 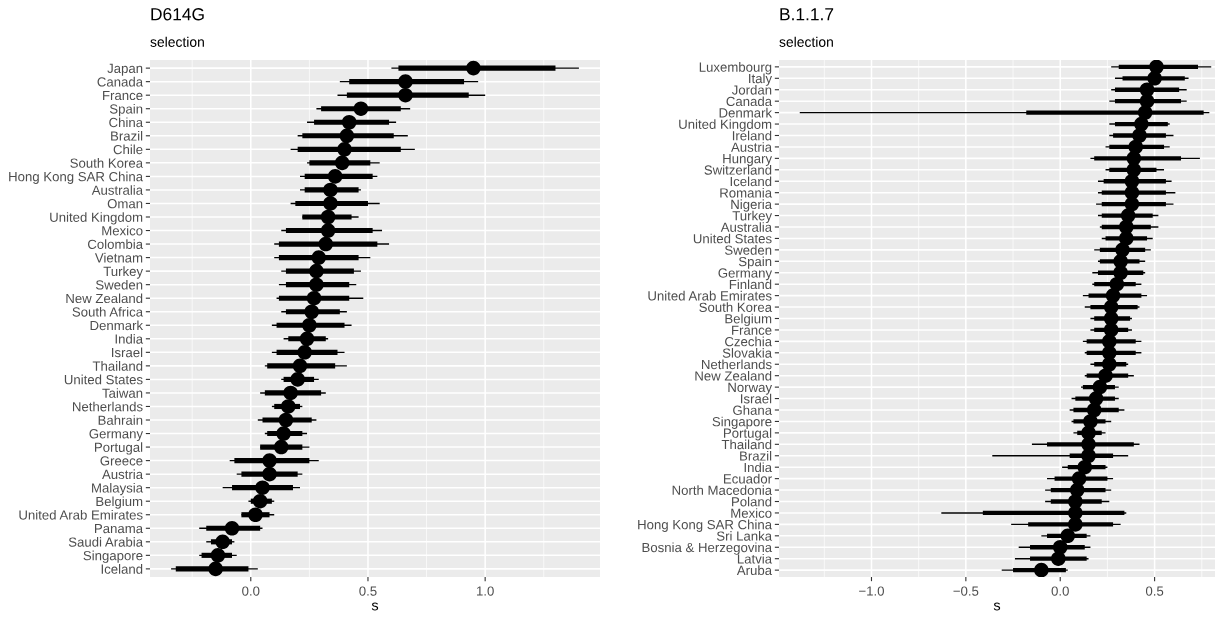 What do you see at coordinates (122, 393) in the screenshot?
I see `y-tick-label: Taiwan` at bounding box center [122, 393].